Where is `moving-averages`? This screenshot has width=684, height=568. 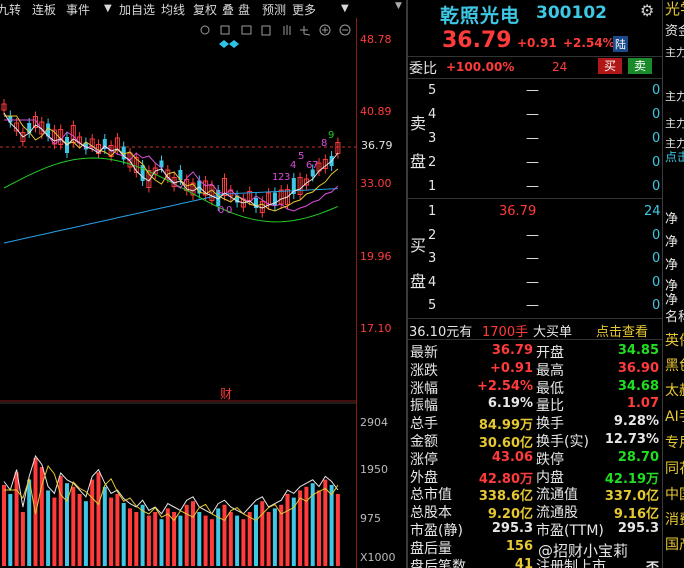 moving-averages is located at coordinates (171, 178).